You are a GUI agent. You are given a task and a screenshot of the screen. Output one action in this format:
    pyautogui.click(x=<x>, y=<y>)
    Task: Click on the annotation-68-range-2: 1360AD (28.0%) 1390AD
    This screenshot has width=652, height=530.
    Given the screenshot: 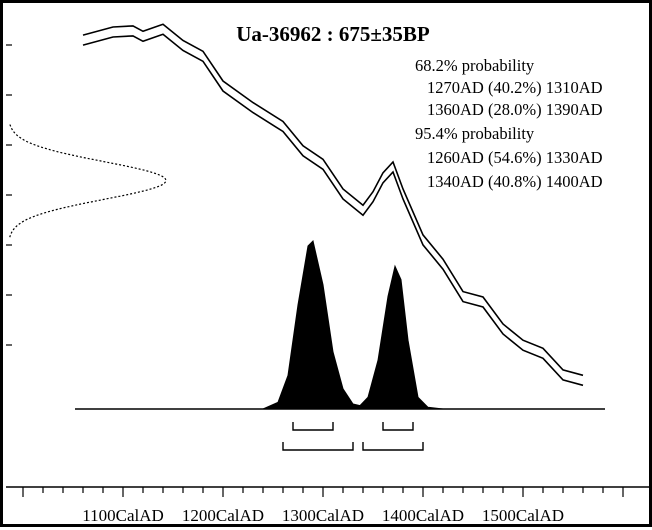 What is the action you would take?
    pyautogui.click(x=515, y=109)
    